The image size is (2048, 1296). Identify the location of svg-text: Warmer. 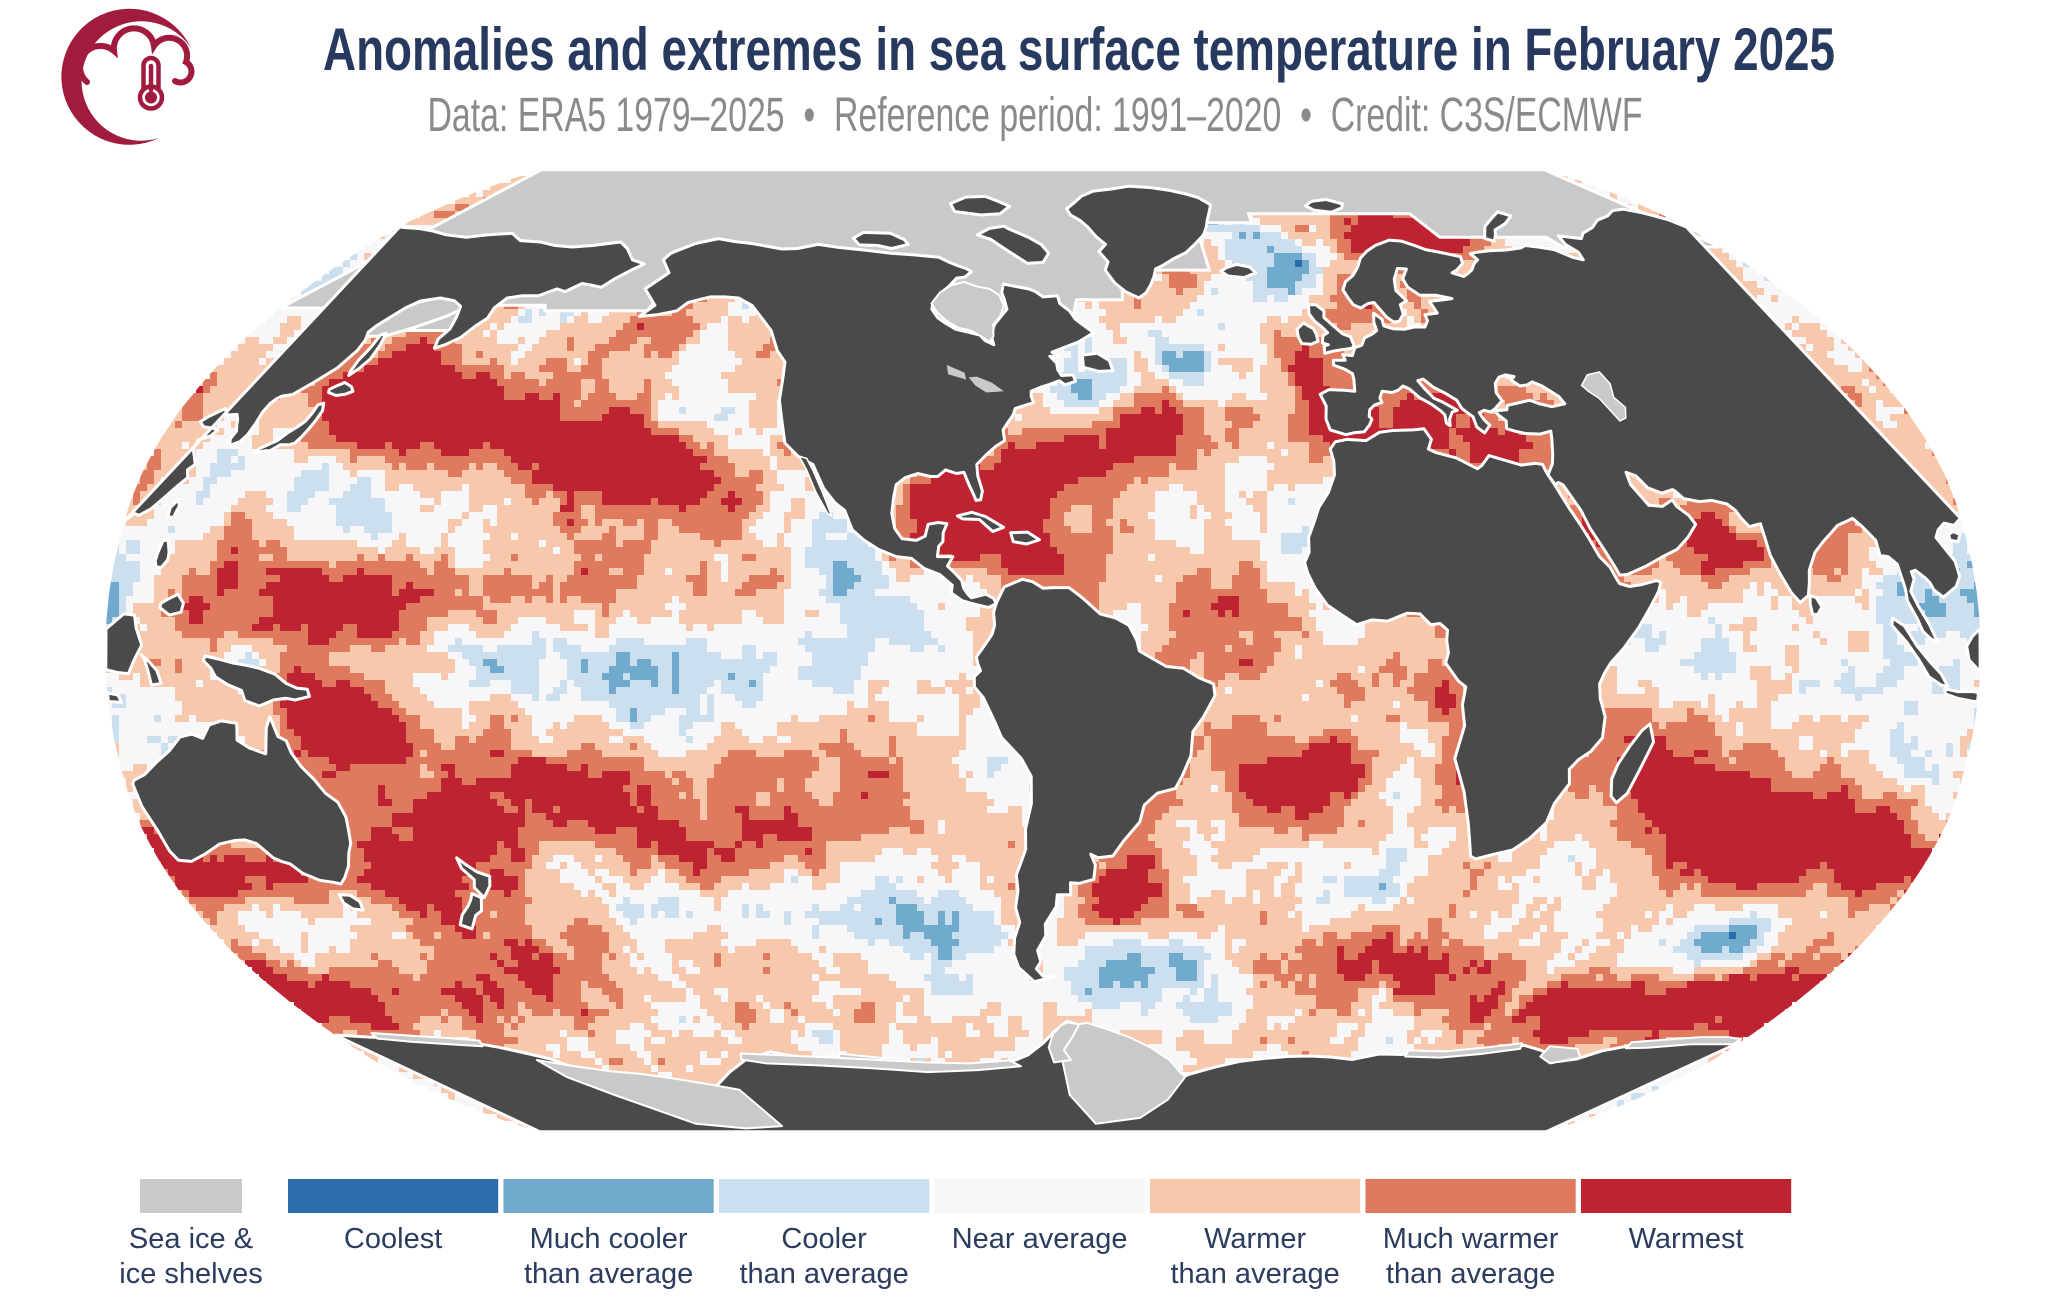
(1255, 1239).